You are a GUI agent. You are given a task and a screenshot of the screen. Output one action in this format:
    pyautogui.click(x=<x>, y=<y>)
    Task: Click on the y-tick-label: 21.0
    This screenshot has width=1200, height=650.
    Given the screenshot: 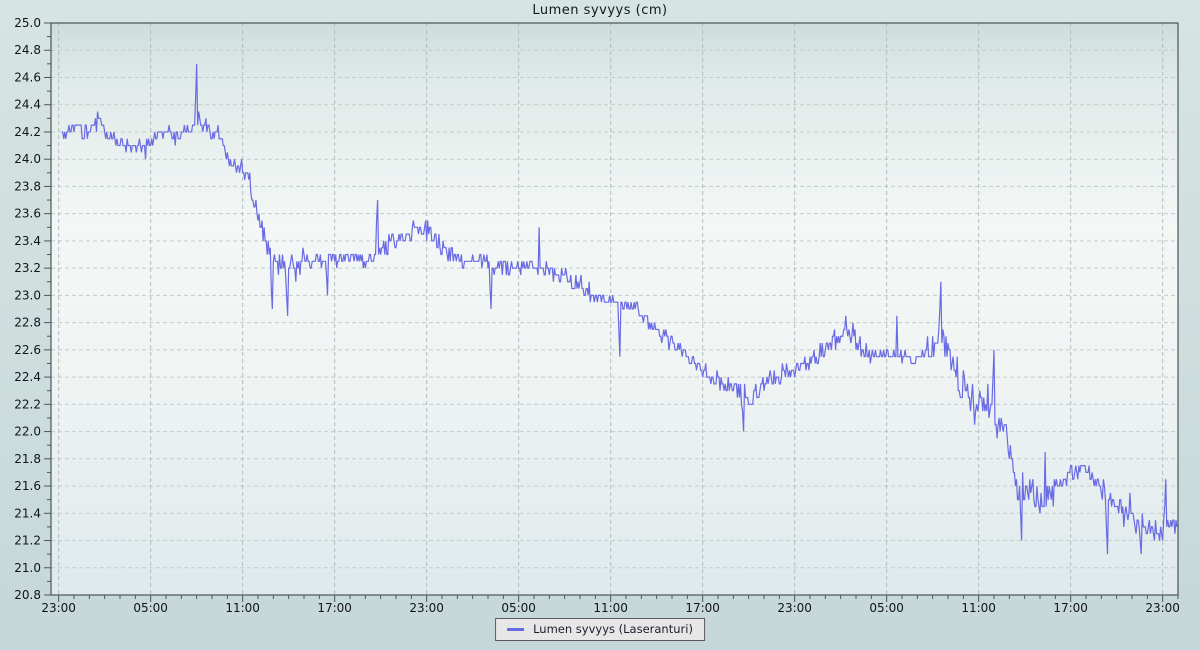 What is the action you would take?
    pyautogui.click(x=27, y=568)
    